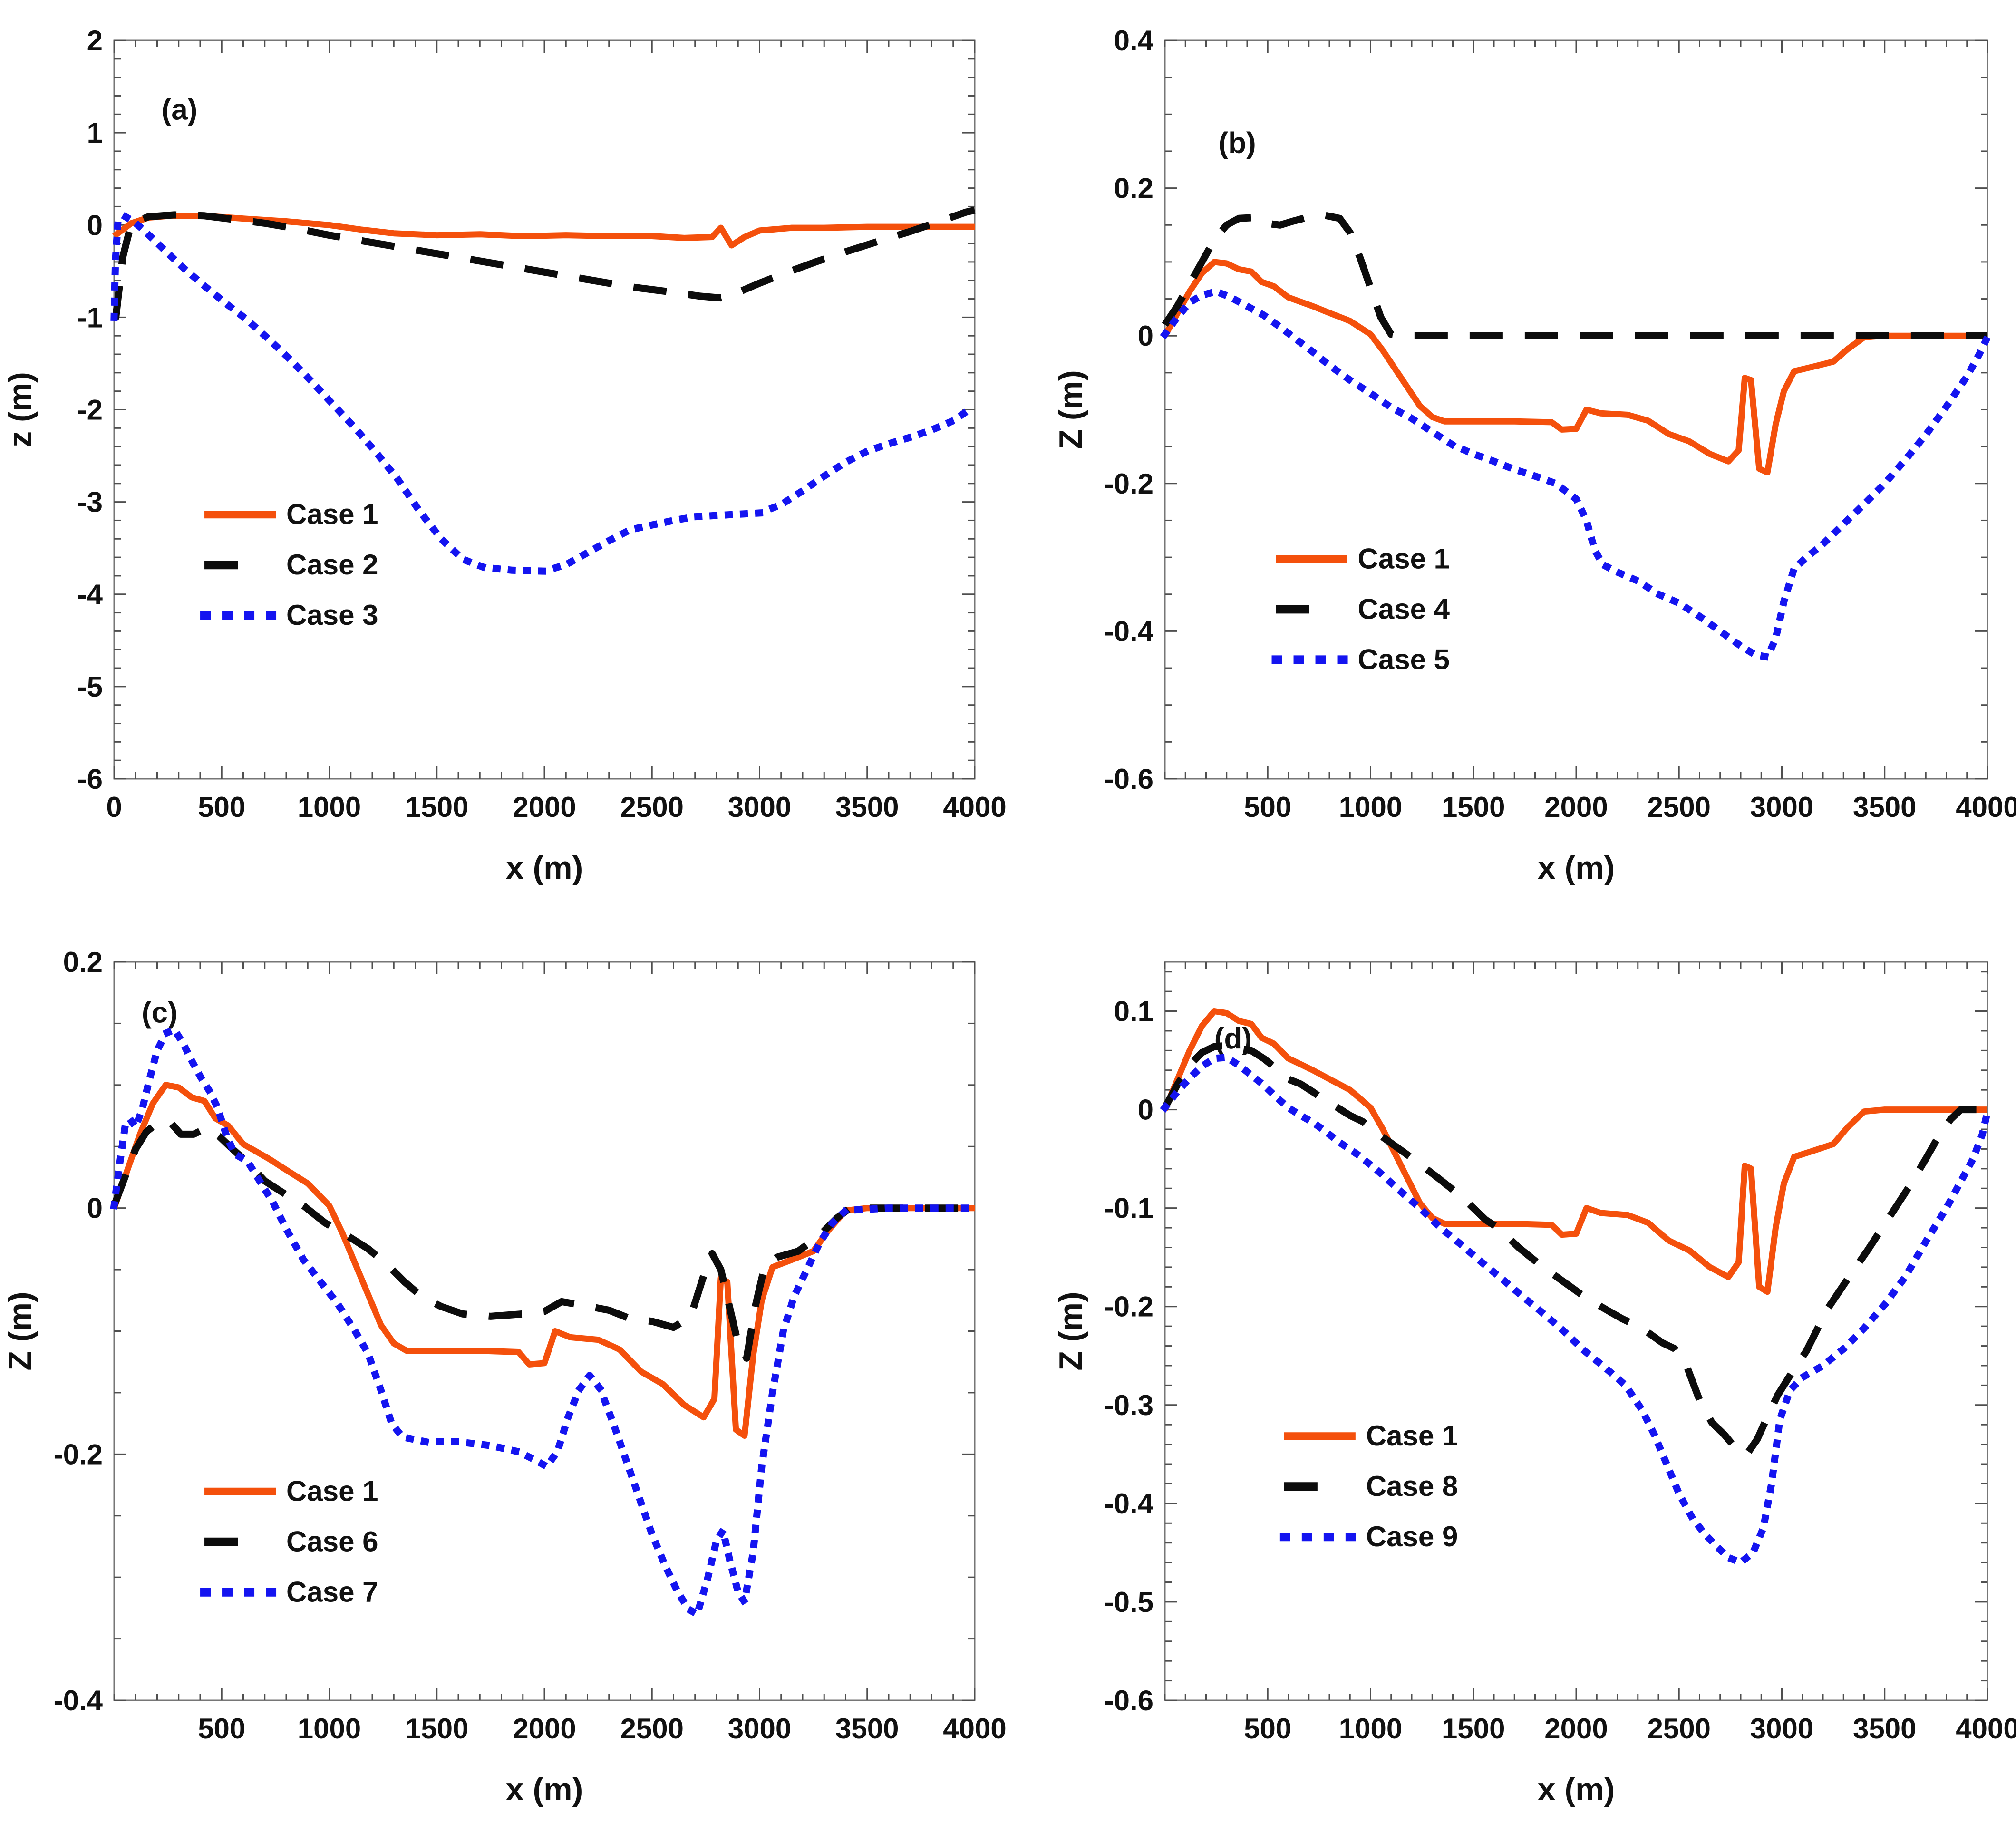 The image size is (2016, 1843). What do you see at coordinates (1404, 609) in the screenshot?
I see `legend-label: Case 4` at bounding box center [1404, 609].